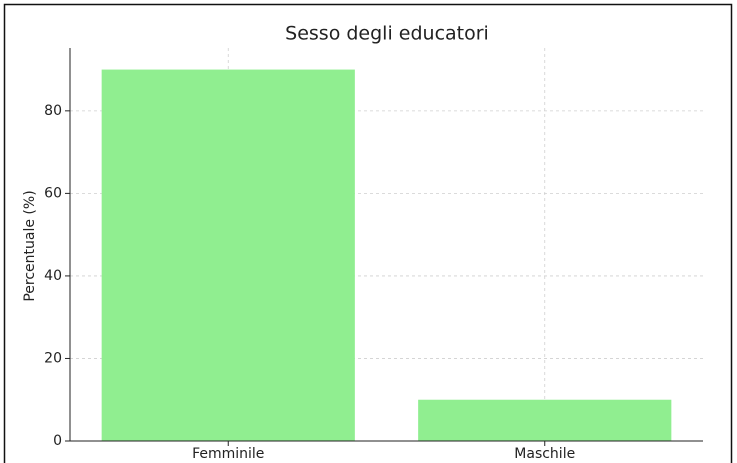  Describe the element at coordinates (544, 454) in the screenshot. I see `x-tick-label: Maschile` at that location.